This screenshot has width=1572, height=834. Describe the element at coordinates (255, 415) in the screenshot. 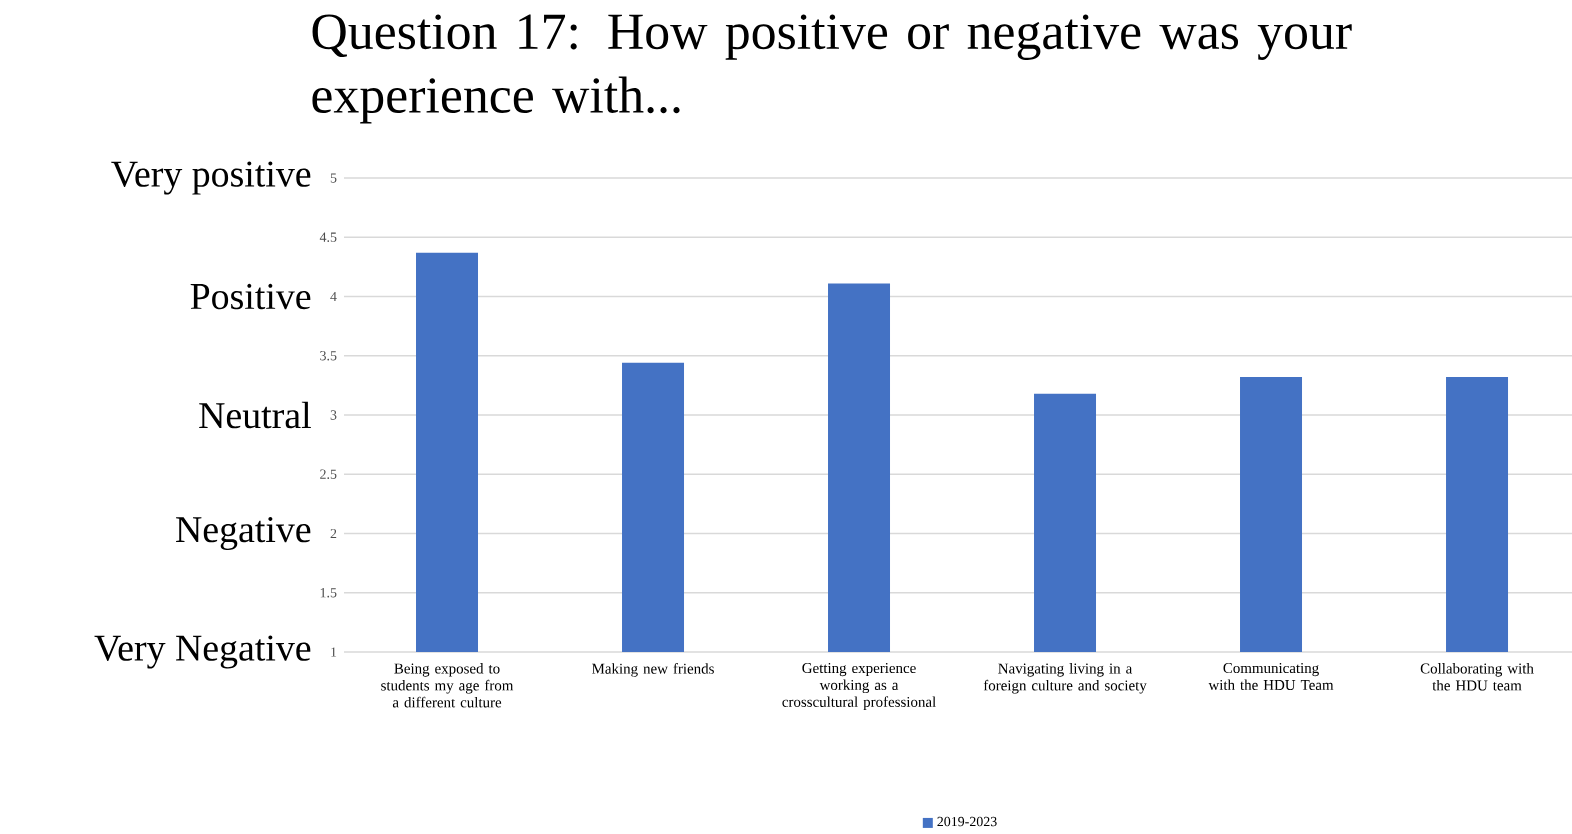

I see `text: Neutral` at that location.